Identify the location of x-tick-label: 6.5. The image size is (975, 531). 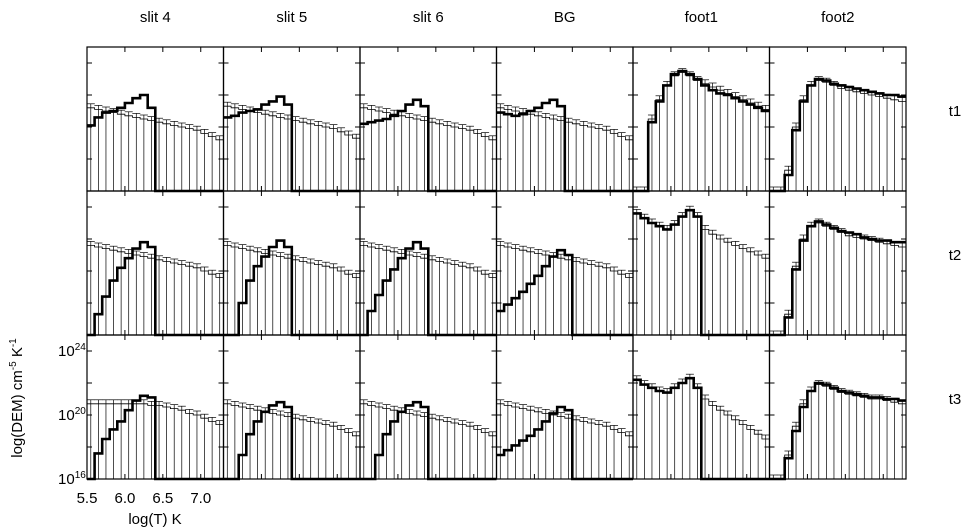
(162, 498).